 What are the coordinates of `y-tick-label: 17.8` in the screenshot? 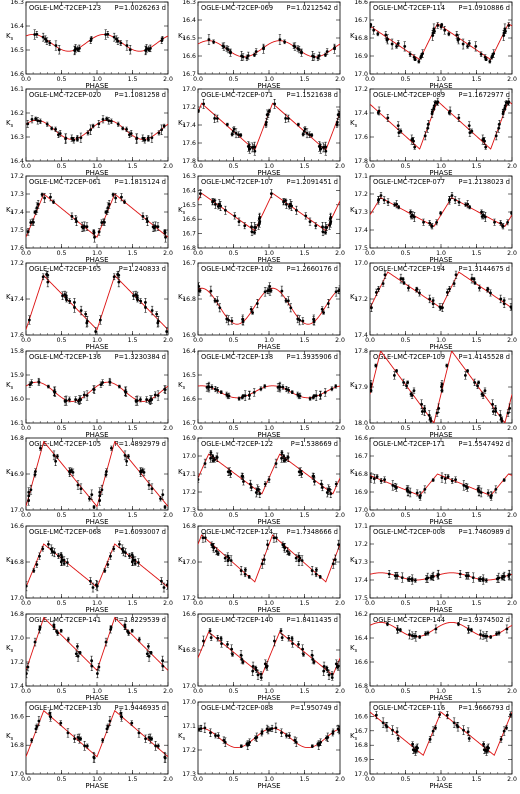 It's located at (361, 351).